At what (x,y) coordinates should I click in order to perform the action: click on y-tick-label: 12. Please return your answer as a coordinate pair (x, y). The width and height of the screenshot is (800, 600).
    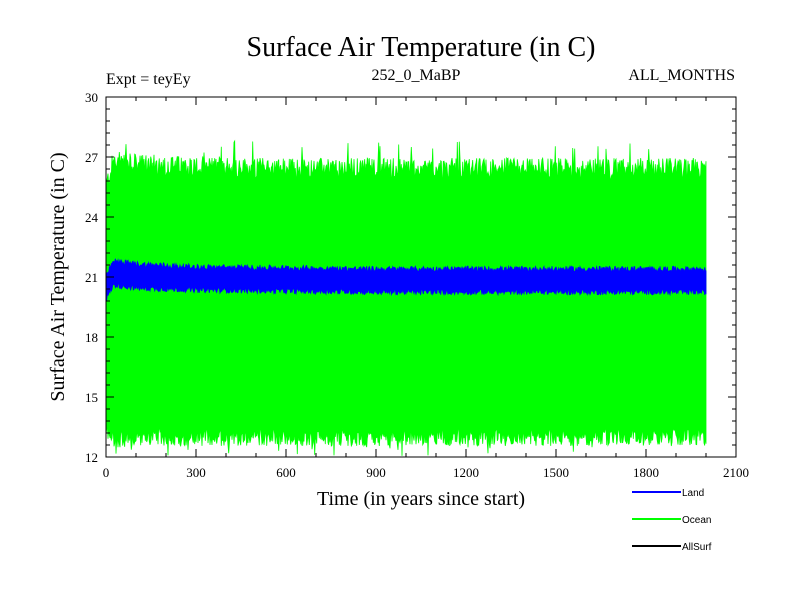
    Looking at the image, I should click on (91, 457).